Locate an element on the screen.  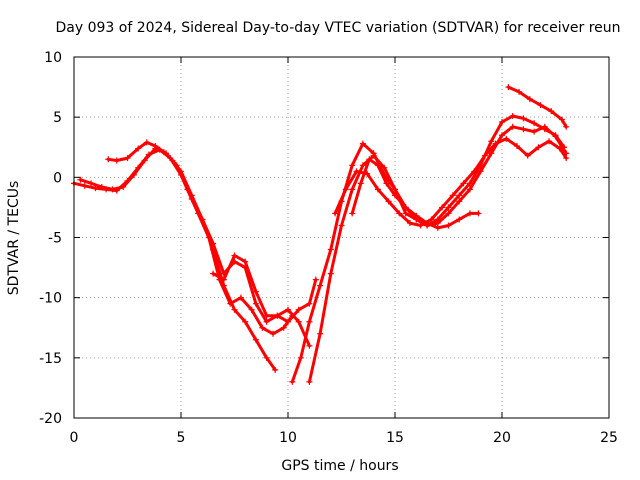
y-tick-label: -15 is located at coordinates (50, 359).